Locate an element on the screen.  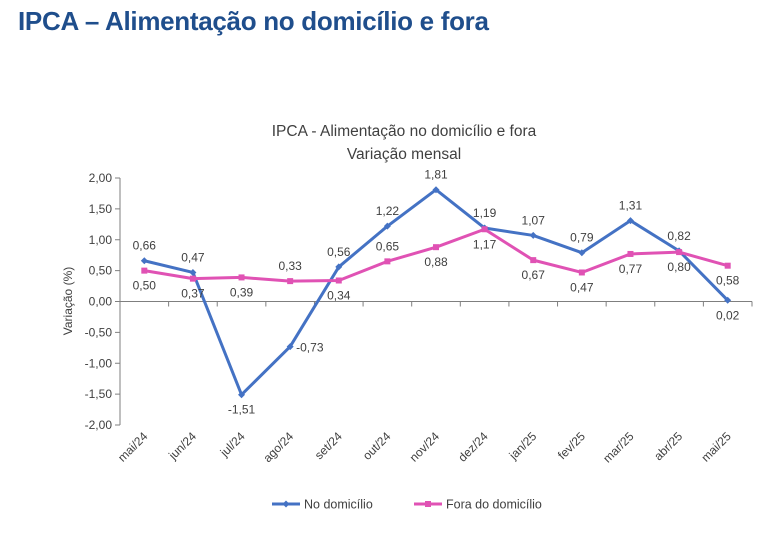
legend-label: No domicílio is located at coordinates (338, 505).